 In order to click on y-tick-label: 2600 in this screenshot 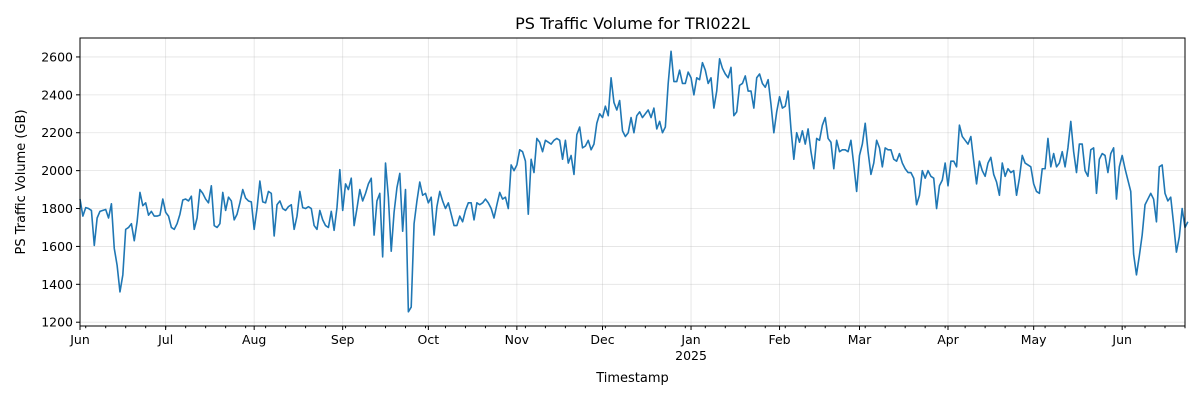, I will do `click(57, 56)`.